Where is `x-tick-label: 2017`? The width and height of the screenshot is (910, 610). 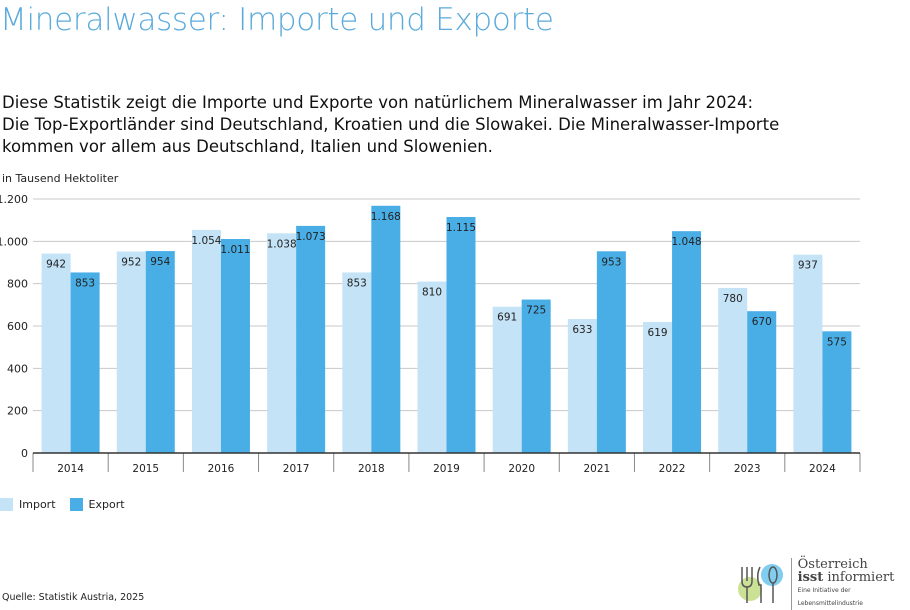
x-tick-label: 2017 is located at coordinates (296, 469).